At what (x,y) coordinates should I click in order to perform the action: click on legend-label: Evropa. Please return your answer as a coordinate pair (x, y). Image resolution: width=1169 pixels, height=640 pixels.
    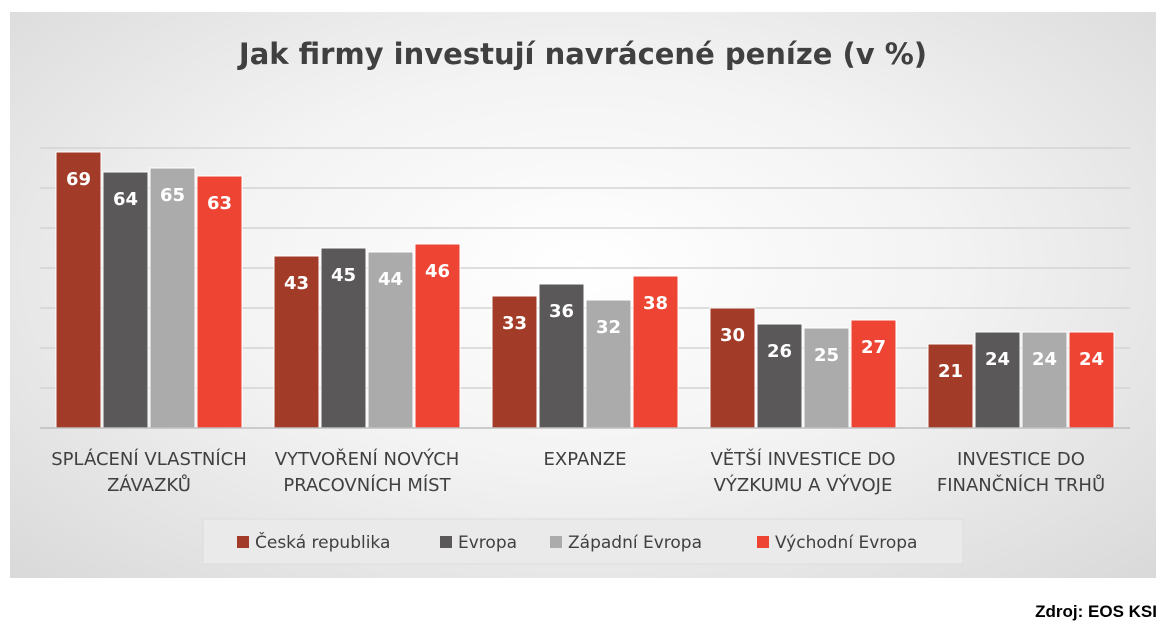
    Looking at the image, I should click on (487, 543).